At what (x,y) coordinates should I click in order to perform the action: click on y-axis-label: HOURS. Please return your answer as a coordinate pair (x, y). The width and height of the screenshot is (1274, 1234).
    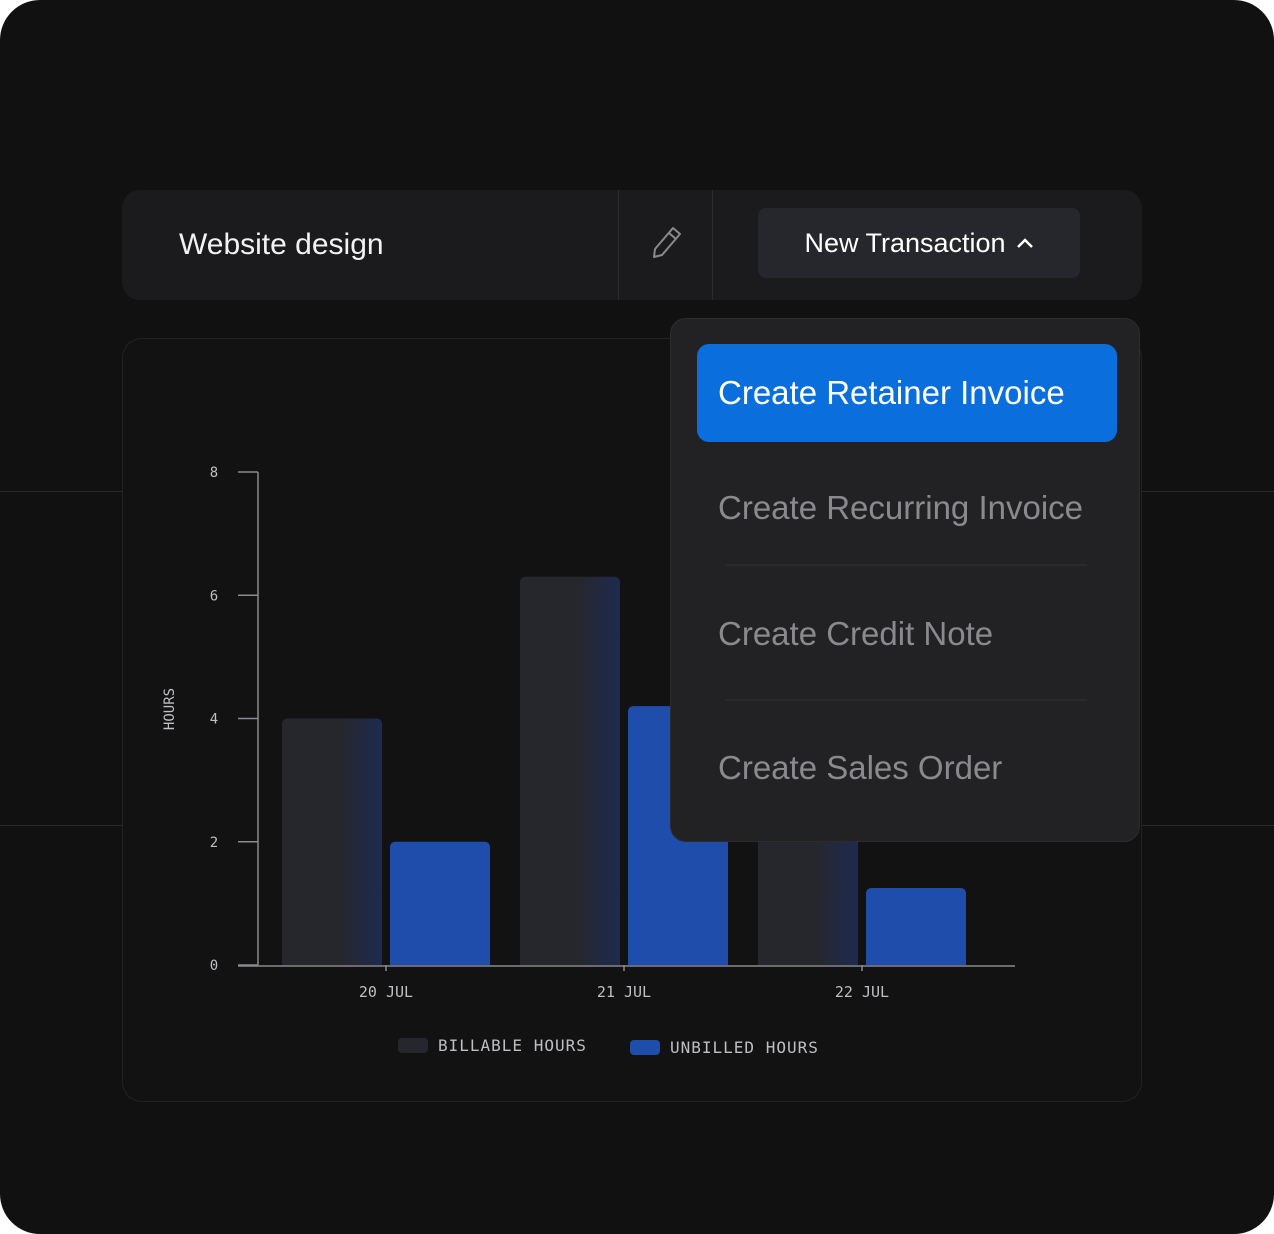
    Looking at the image, I should click on (170, 709).